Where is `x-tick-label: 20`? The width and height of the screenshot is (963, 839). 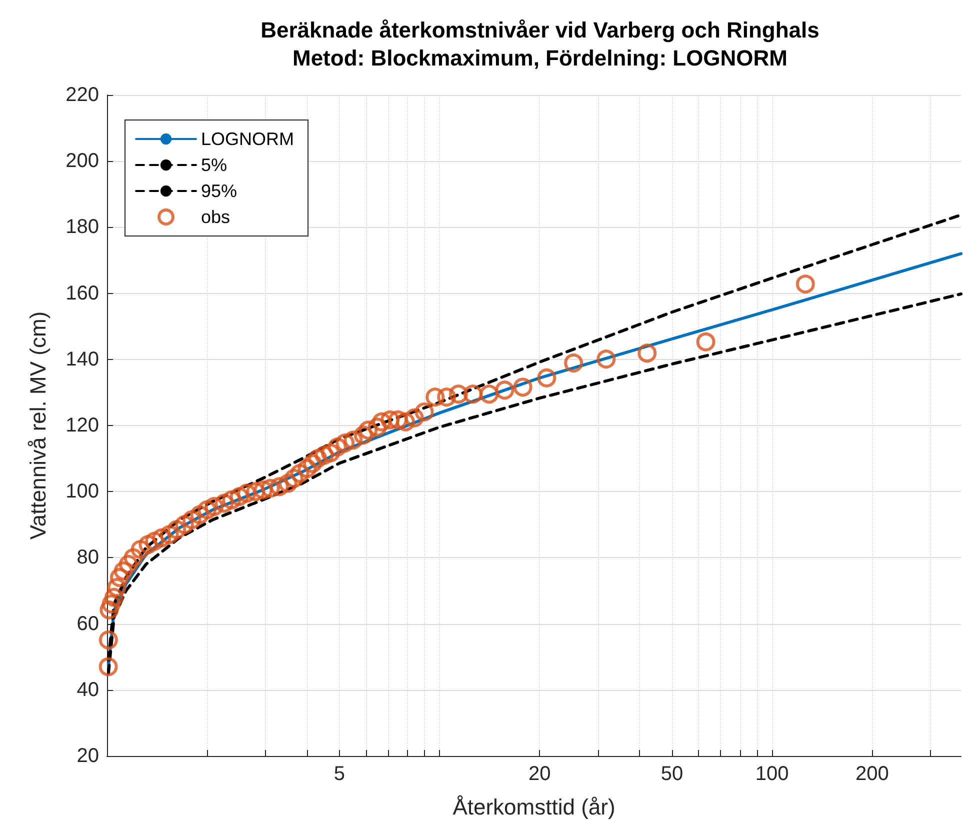 x-tick-label: 20 is located at coordinates (539, 774).